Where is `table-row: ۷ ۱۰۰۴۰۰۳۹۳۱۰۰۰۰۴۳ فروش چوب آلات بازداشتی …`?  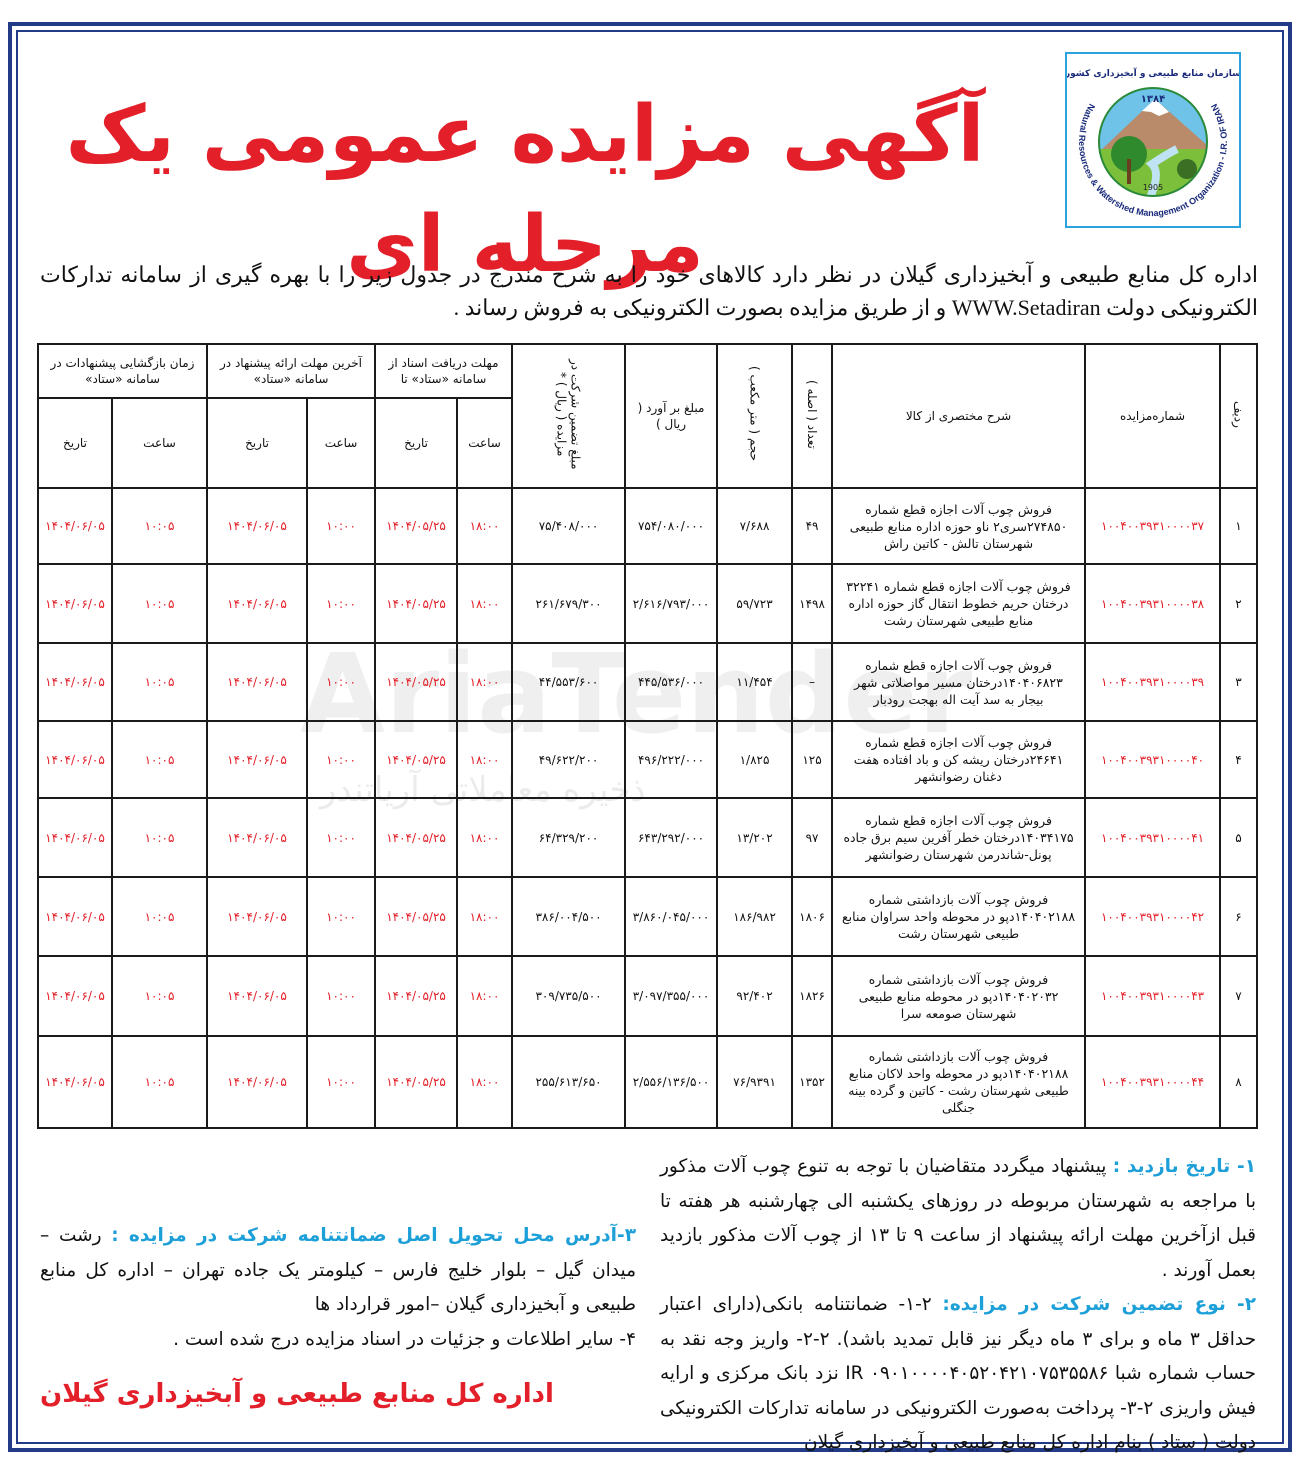 table-row: ۷ ۱۰۰۴۰۰۳۹۳۱۰۰۰۰۴۳ فروش چوب آلات بازداشتی … is located at coordinates (648, 996).